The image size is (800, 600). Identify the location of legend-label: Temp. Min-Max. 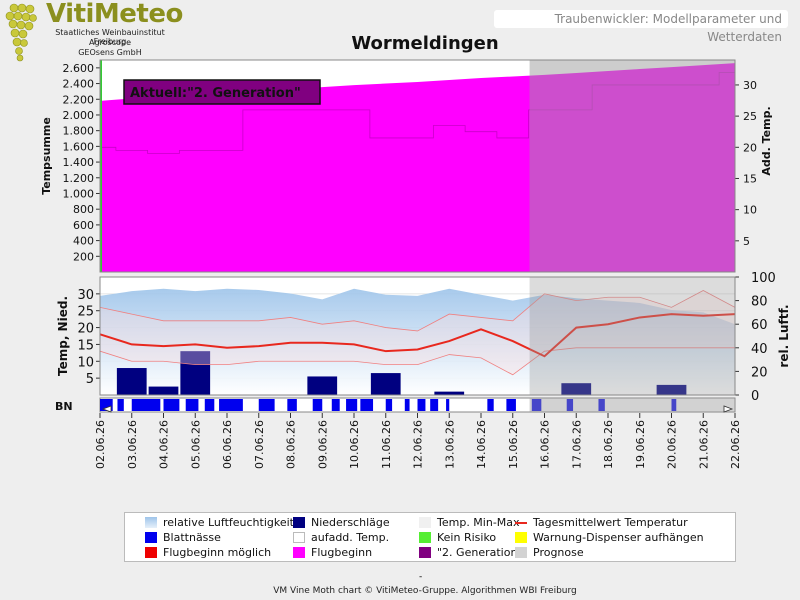
(478, 522).